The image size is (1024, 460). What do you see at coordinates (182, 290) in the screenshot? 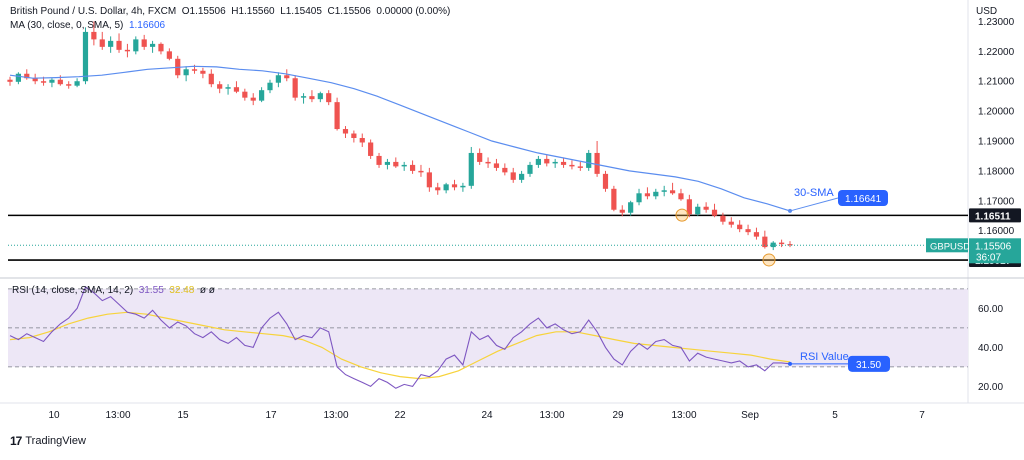
I see `rsi-sma-value: 32.48` at bounding box center [182, 290].